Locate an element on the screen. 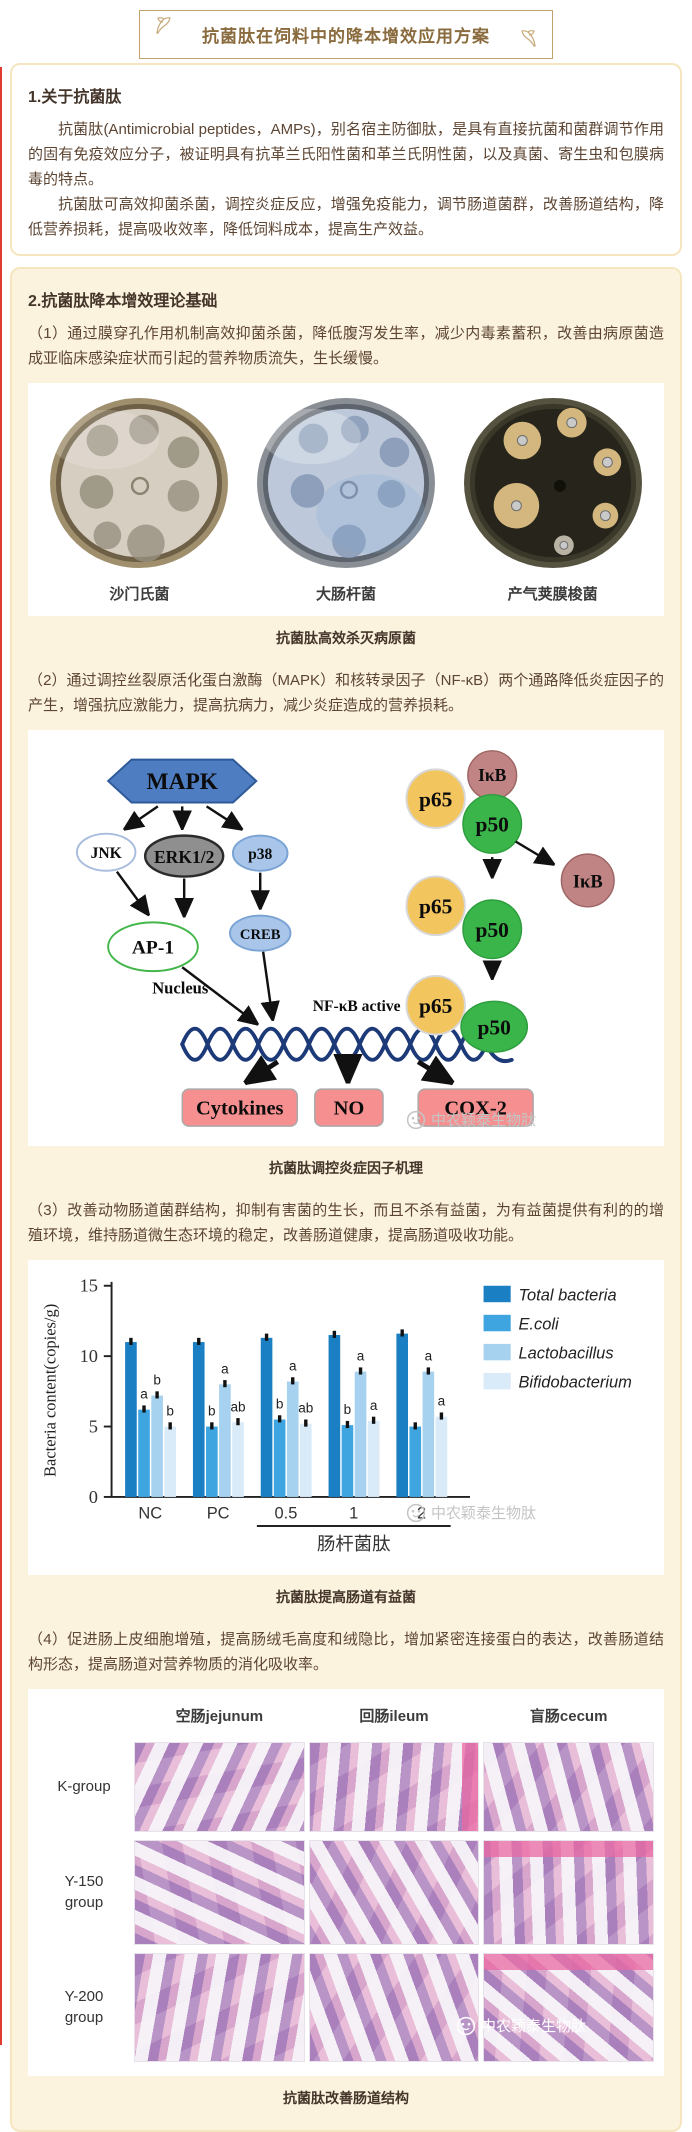 This screenshot has height=2132, width=692. section2-title: 2.抗菌肽降本增效理论基础 is located at coordinates (123, 301).